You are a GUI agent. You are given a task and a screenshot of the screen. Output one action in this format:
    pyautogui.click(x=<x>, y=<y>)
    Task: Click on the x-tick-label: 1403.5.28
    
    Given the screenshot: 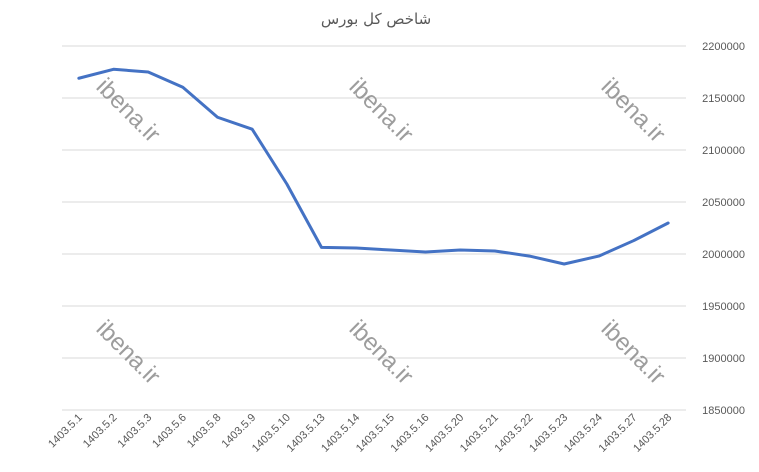 What is the action you would take?
    pyautogui.click(x=652, y=433)
    